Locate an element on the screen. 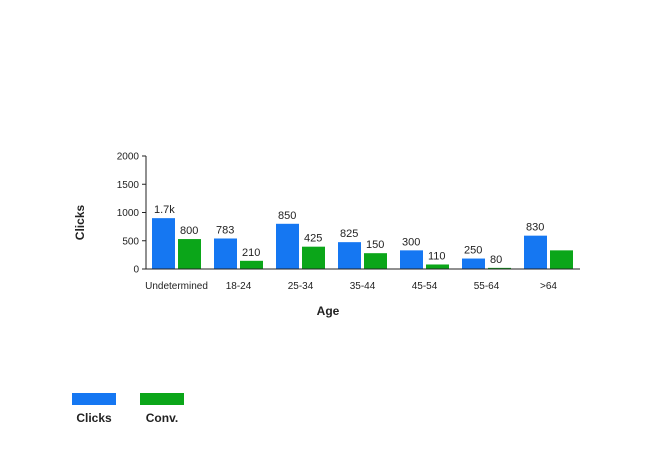 Image resolution: width=656 pixels, height=468 pixels. legend-item-conversions: Conv. is located at coordinates (162, 409).